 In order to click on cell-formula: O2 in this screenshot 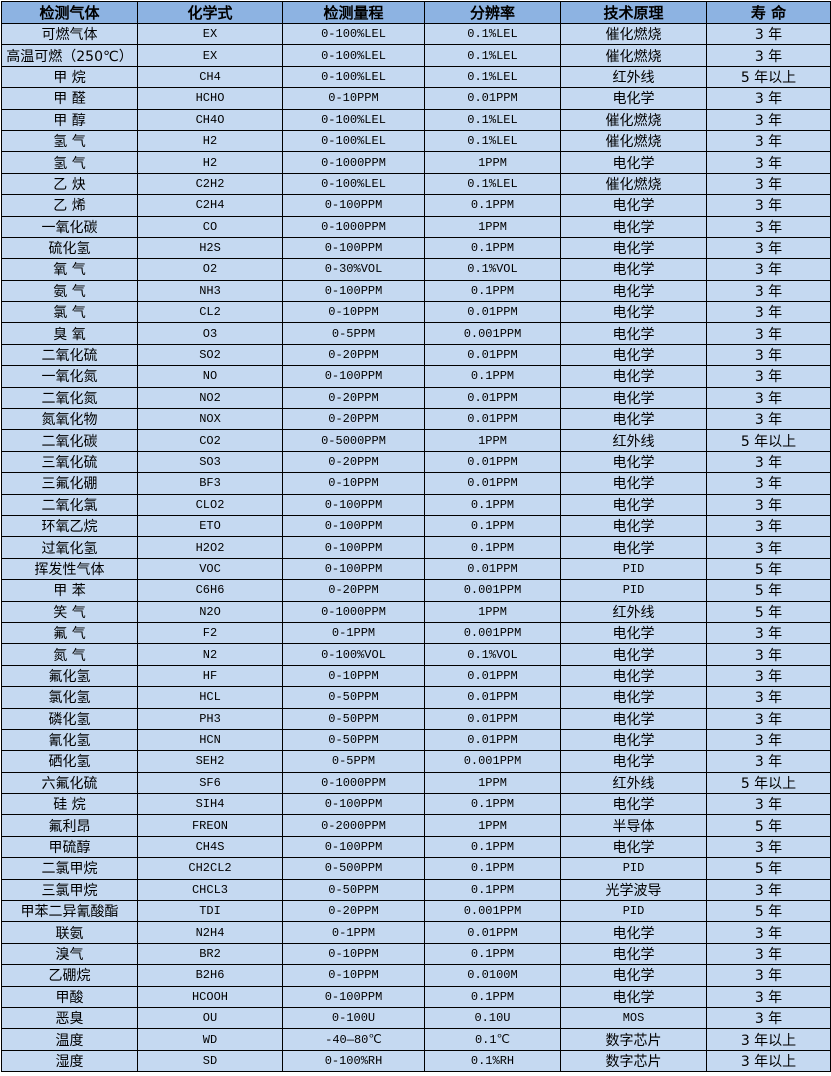, I will do `click(210, 269)`.